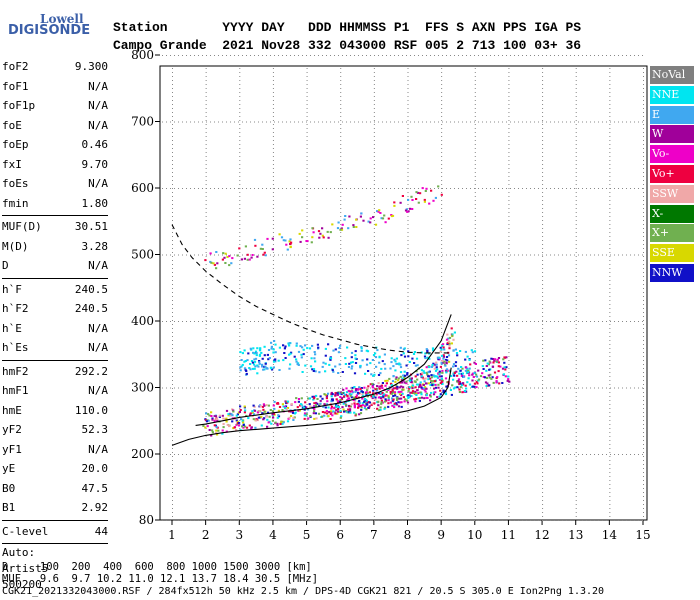  What do you see at coordinates (672, 75) in the screenshot?
I see `legend-item: NoVal` at bounding box center [672, 75].